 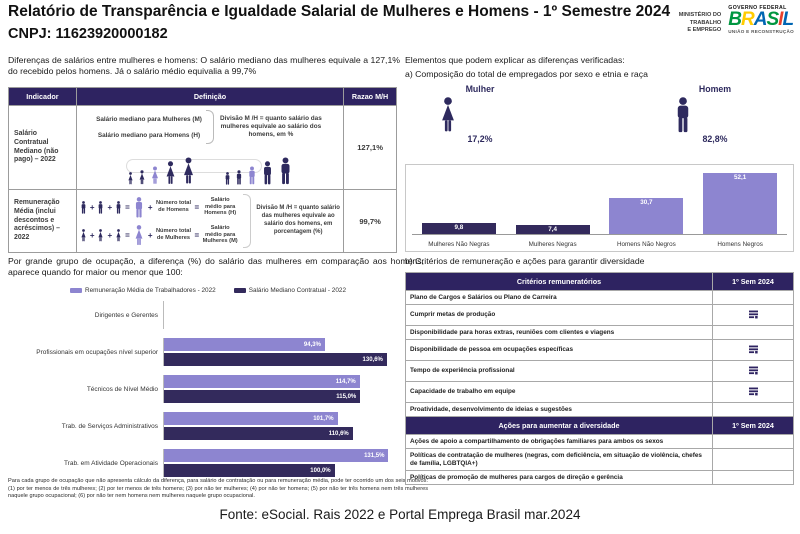 I want to click on men-figures, so click(x=258, y=171).